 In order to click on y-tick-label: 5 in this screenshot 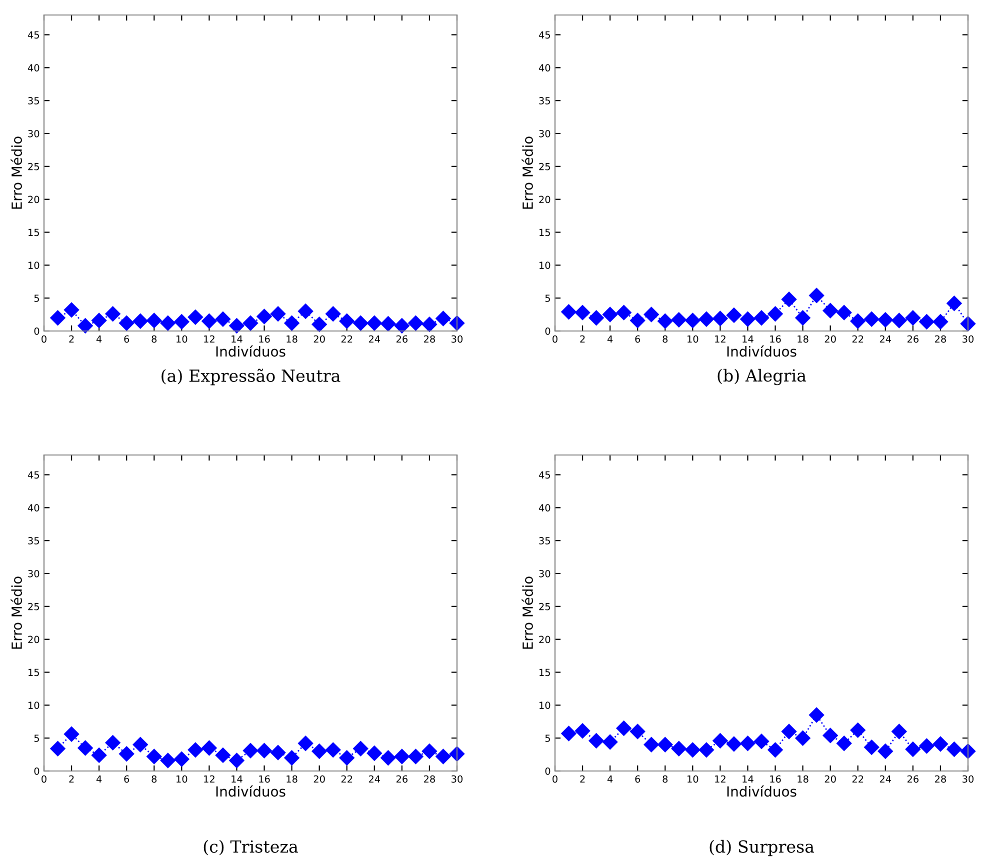, I will do `click(547, 738)`.